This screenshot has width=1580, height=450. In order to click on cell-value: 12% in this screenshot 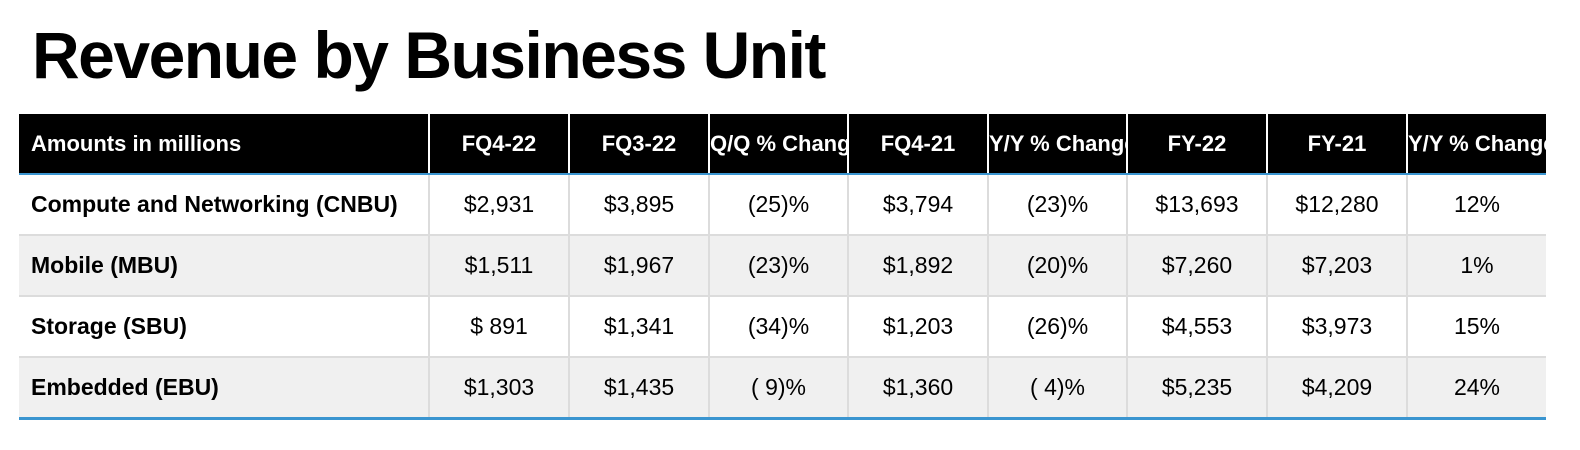, I will do `click(1476, 205)`.